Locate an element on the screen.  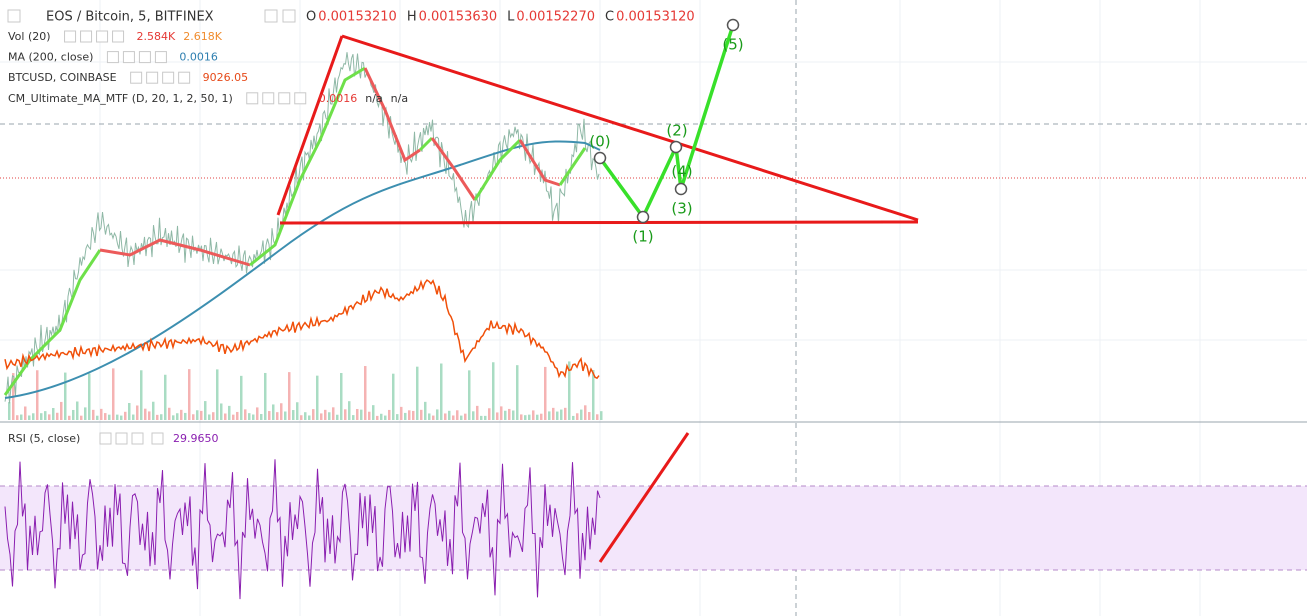
indicator-value: 2.584K is located at coordinates (156, 36).